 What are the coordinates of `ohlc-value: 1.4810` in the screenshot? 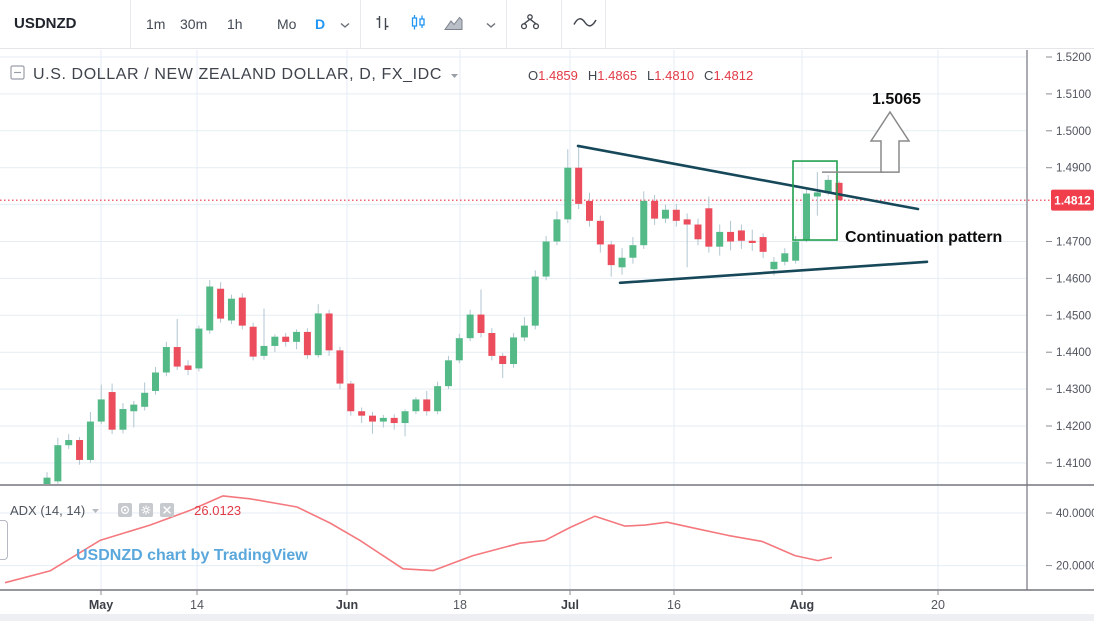 It's located at (674, 75).